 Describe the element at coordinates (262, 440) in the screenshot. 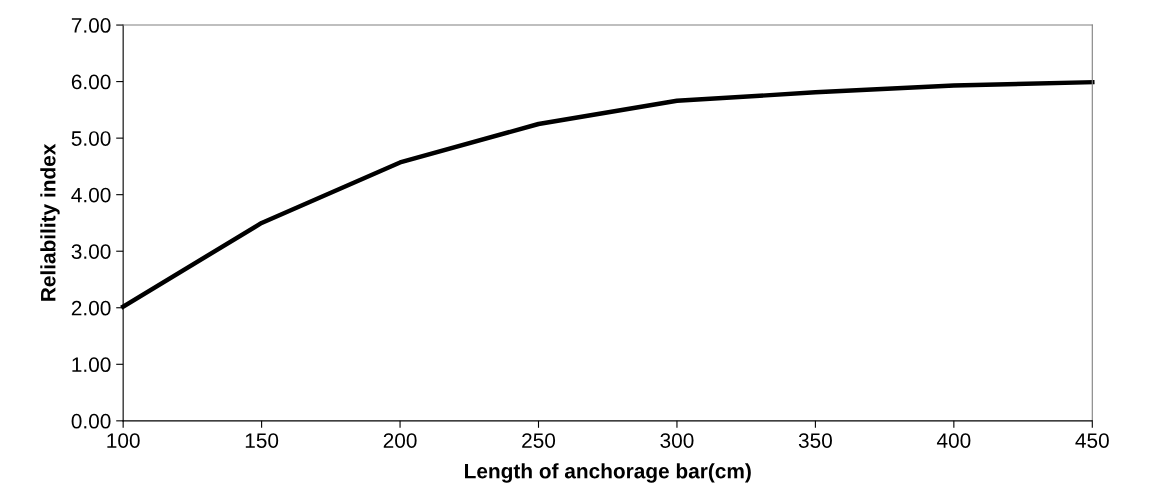

I see `x-tick-label: 150` at that location.